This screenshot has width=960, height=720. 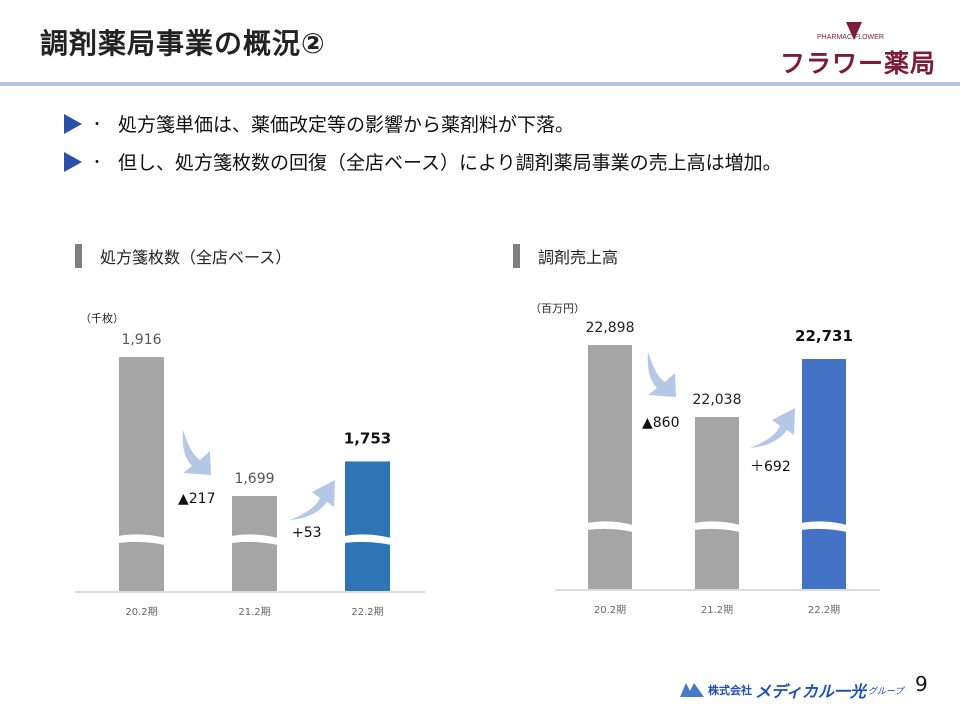 I want to click on logo-text: フラワー薬局, so click(x=858, y=63).